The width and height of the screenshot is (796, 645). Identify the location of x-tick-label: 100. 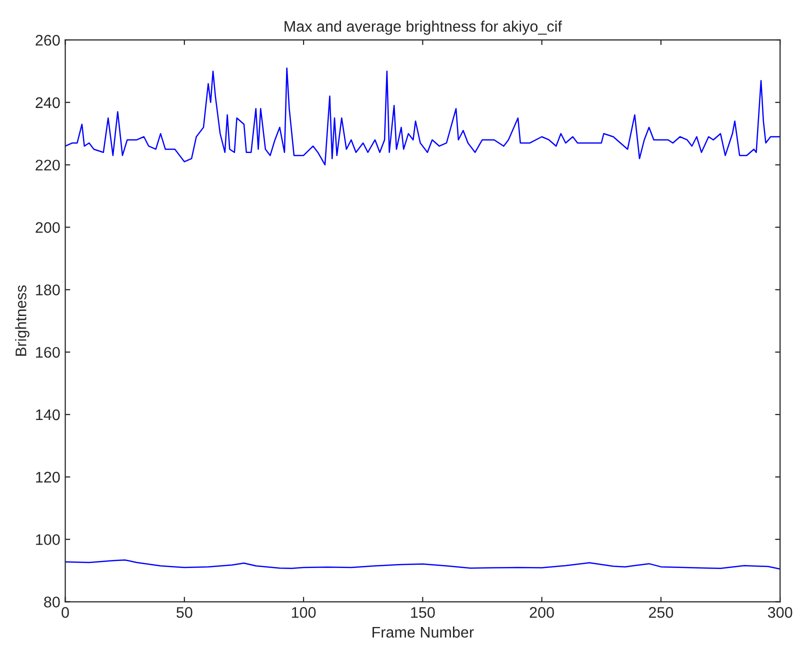
(304, 612).